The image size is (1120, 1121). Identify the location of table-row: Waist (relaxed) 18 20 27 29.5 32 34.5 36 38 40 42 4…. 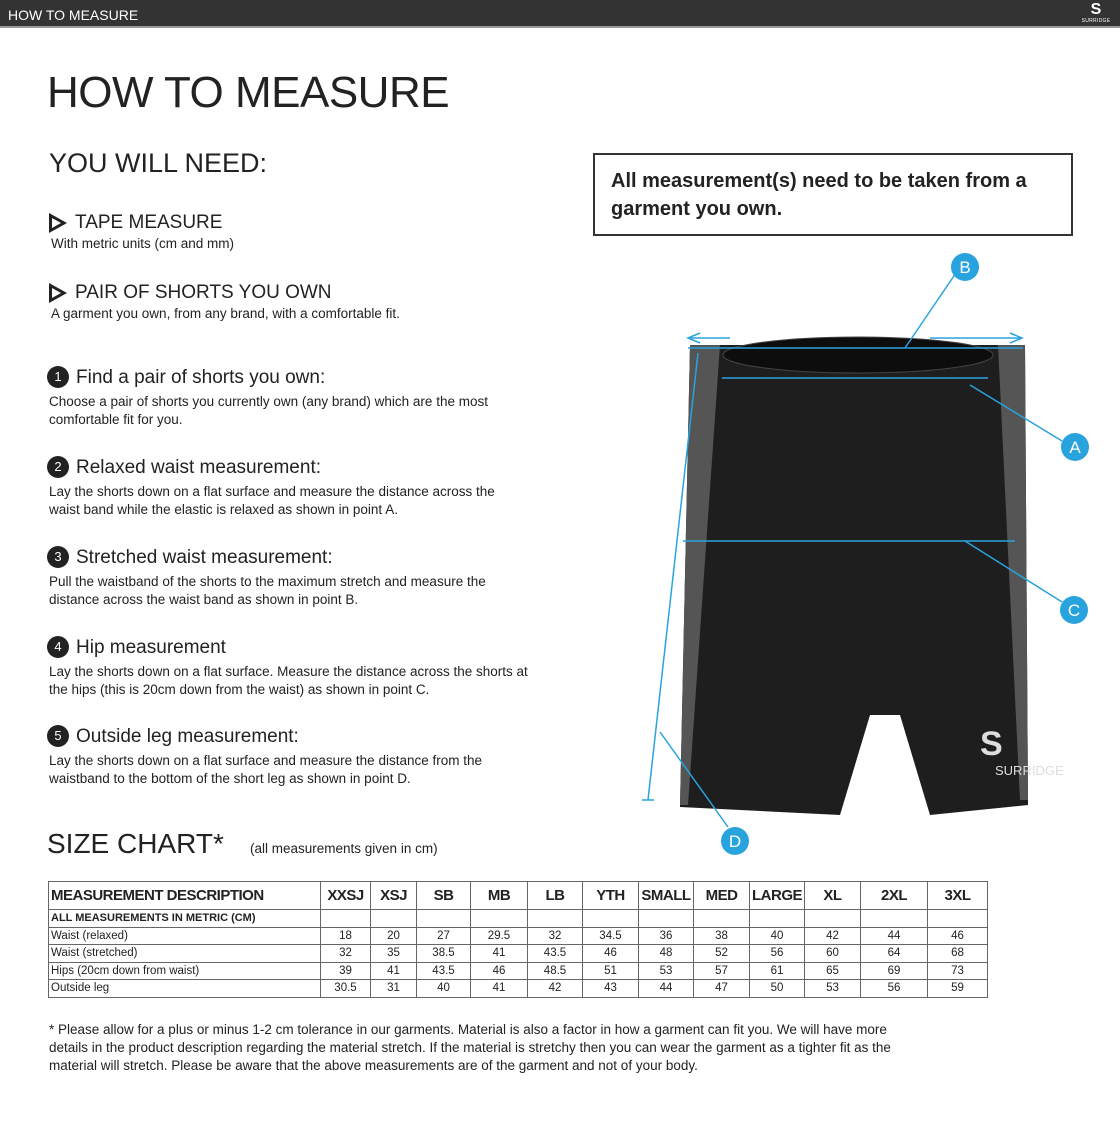
(518, 935).